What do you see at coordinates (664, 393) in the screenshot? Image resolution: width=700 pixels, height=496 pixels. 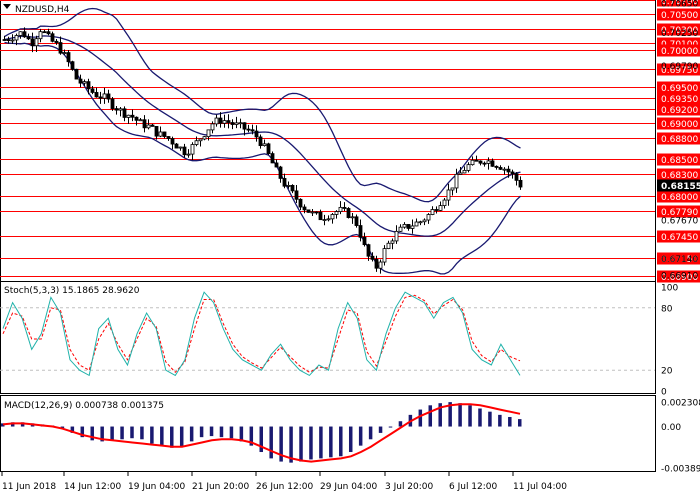 I see `stoch-scale-label: 0` at bounding box center [664, 393].